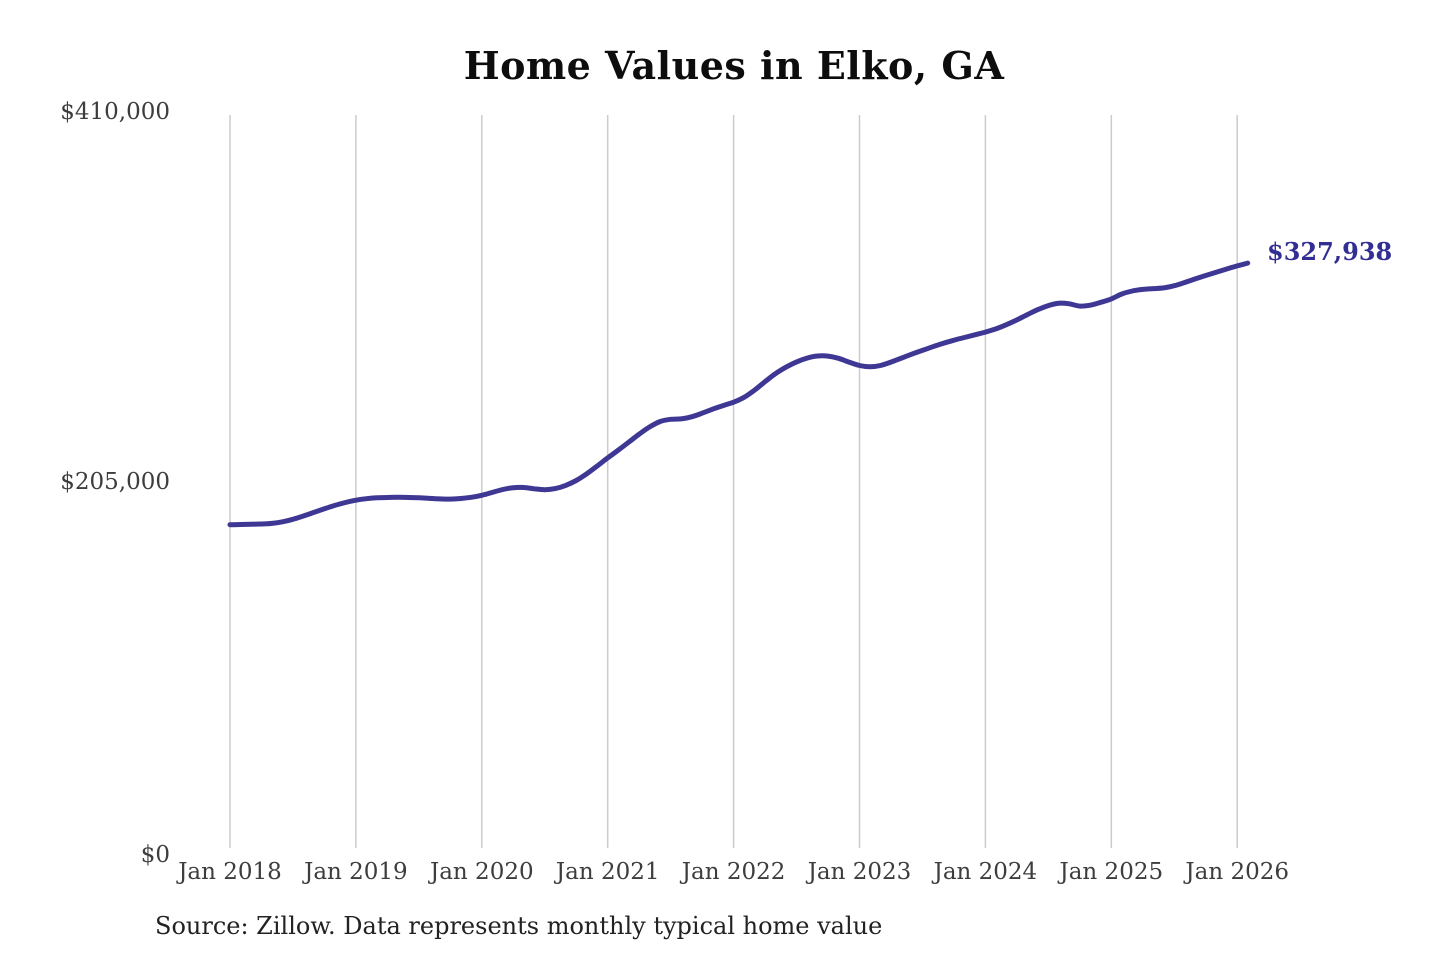 The height and width of the screenshot is (960, 1440). I want to click on x-tick-label: Jan 2022, so click(733, 872).